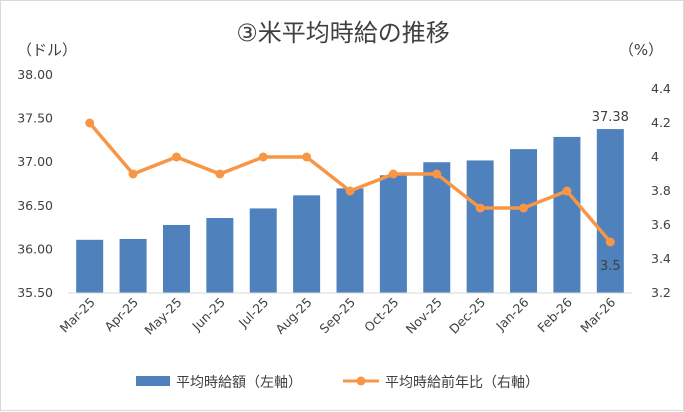 The image size is (684, 412). What do you see at coordinates (35, 292) in the screenshot?
I see `left-tick-label: 35.50` at bounding box center [35, 292].